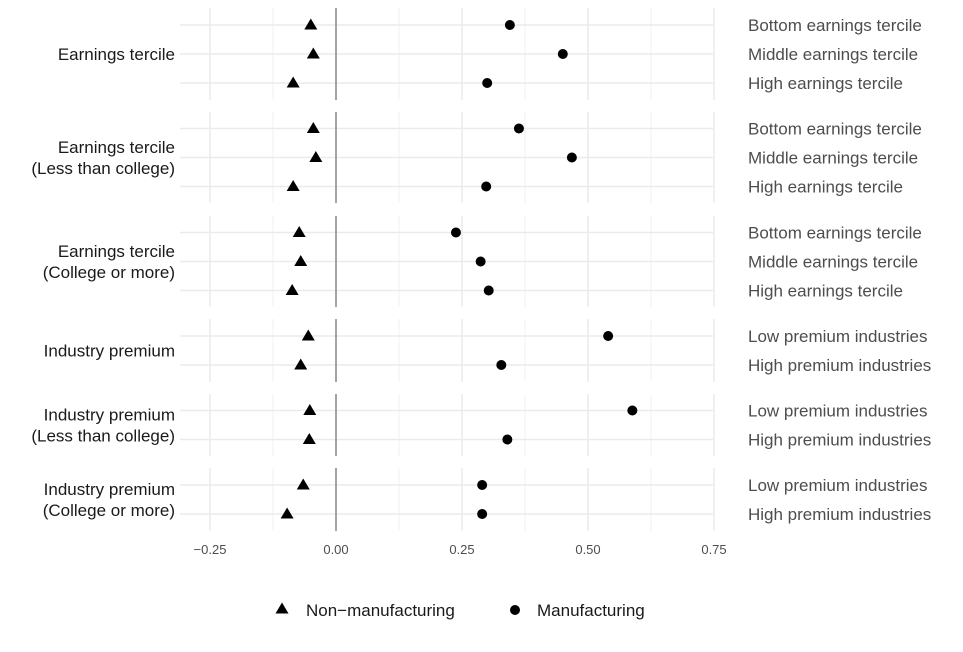  Describe the element at coordinates (713, 549) in the screenshot. I see `x-tick-label: 0.75` at that location.